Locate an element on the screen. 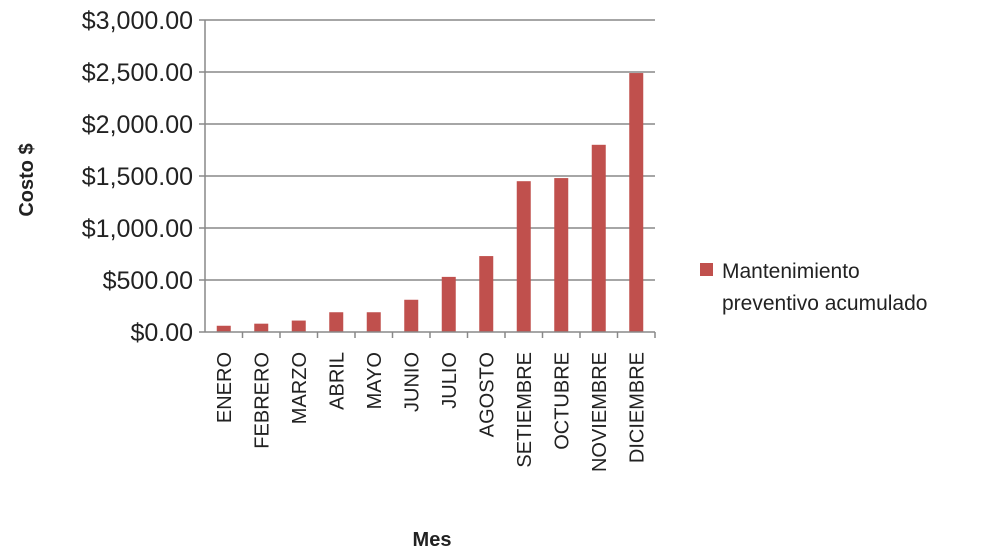 The image size is (994, 548). x-tick-label: NOVIEMBRE is located at coordinates (600, 412).